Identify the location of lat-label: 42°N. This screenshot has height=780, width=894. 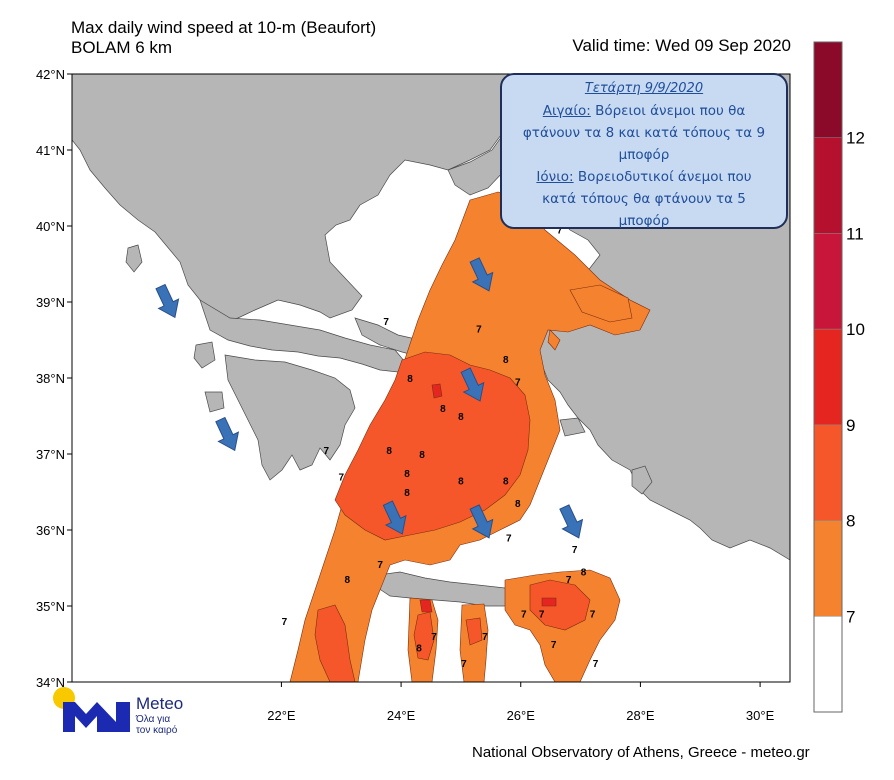
(50, 74).